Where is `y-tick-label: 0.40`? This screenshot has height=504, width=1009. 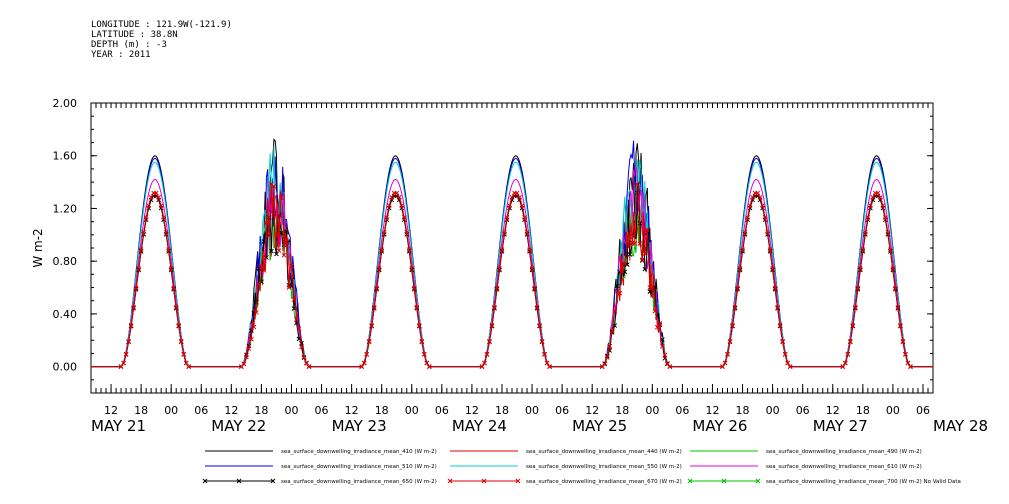
y-tick-label: 0.40 is located at coordinates (65, 314).